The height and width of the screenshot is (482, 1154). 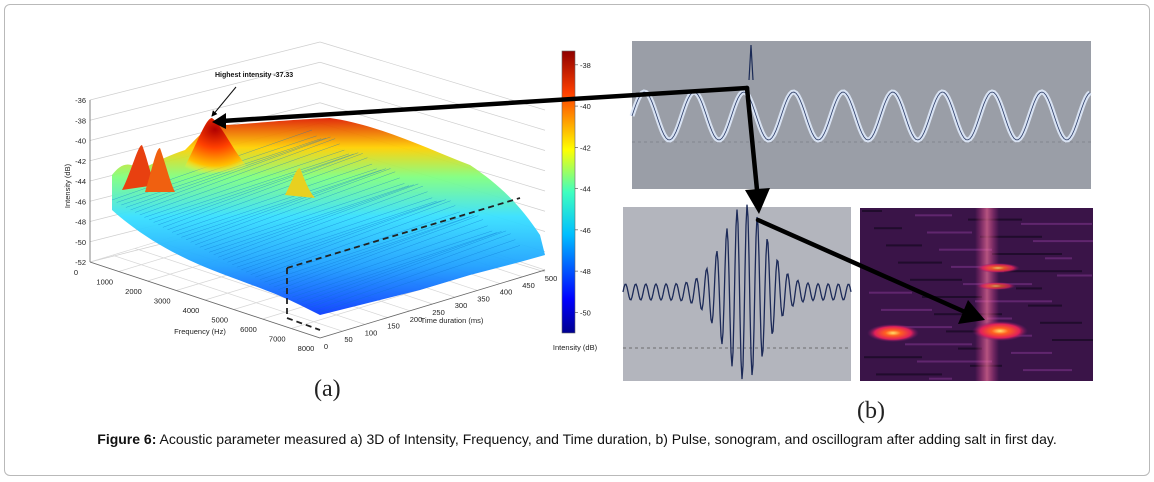 What do you see at coordinates (575, 347) in the screenshot?
I see `colorbar-label: Intensity (dB)` at bounding box center [575, 347].